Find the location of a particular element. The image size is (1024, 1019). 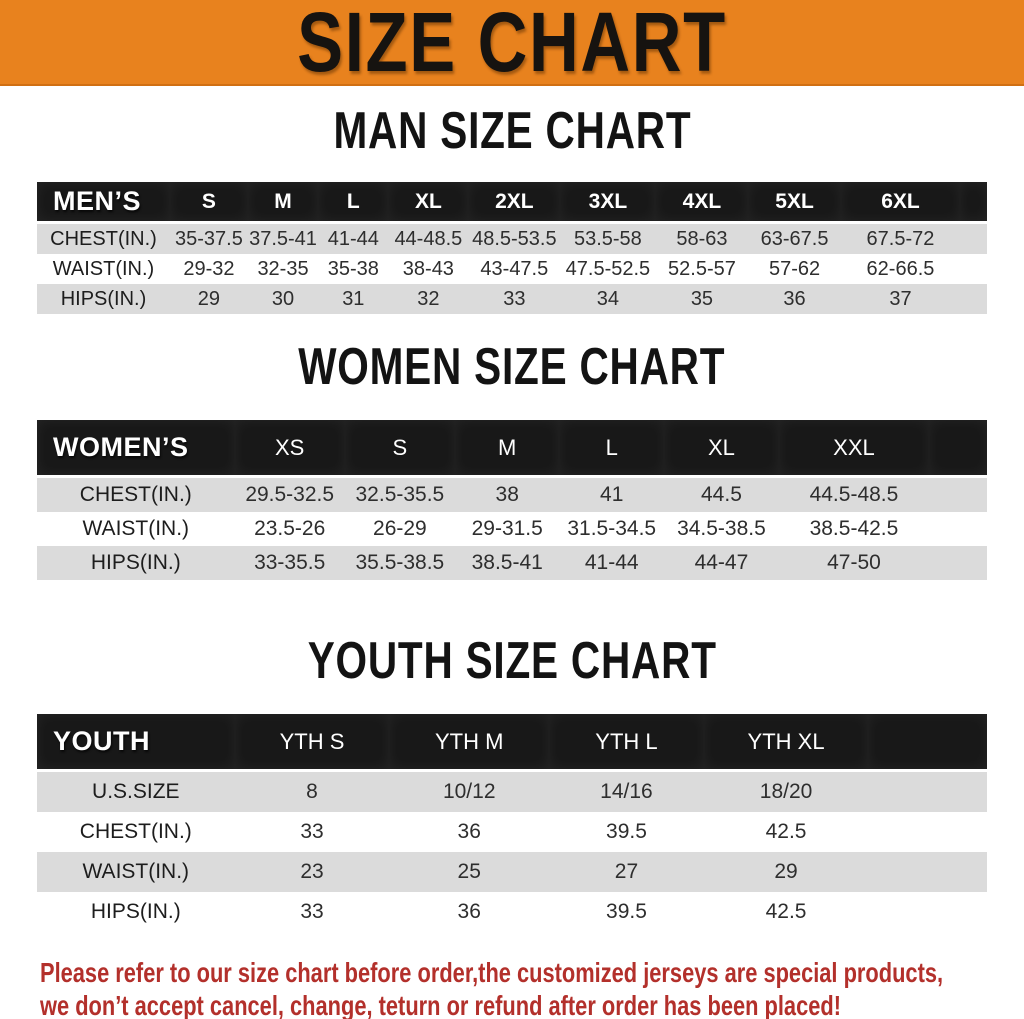

size-value-cell: 35-37.5 is located at coordinates (208, 239).